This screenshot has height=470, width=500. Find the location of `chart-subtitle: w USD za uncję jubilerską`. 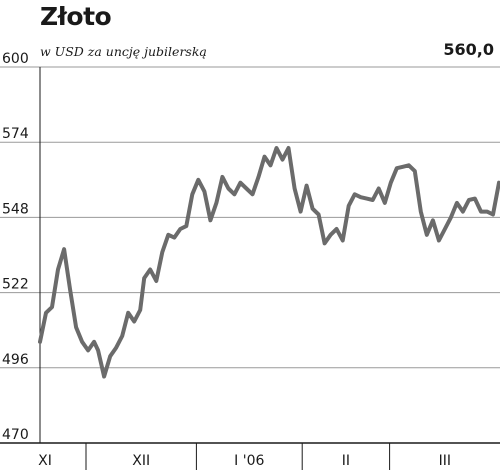

chart-subtitle: w USD za uncję jubilerską is located at coordinates (123, 51).